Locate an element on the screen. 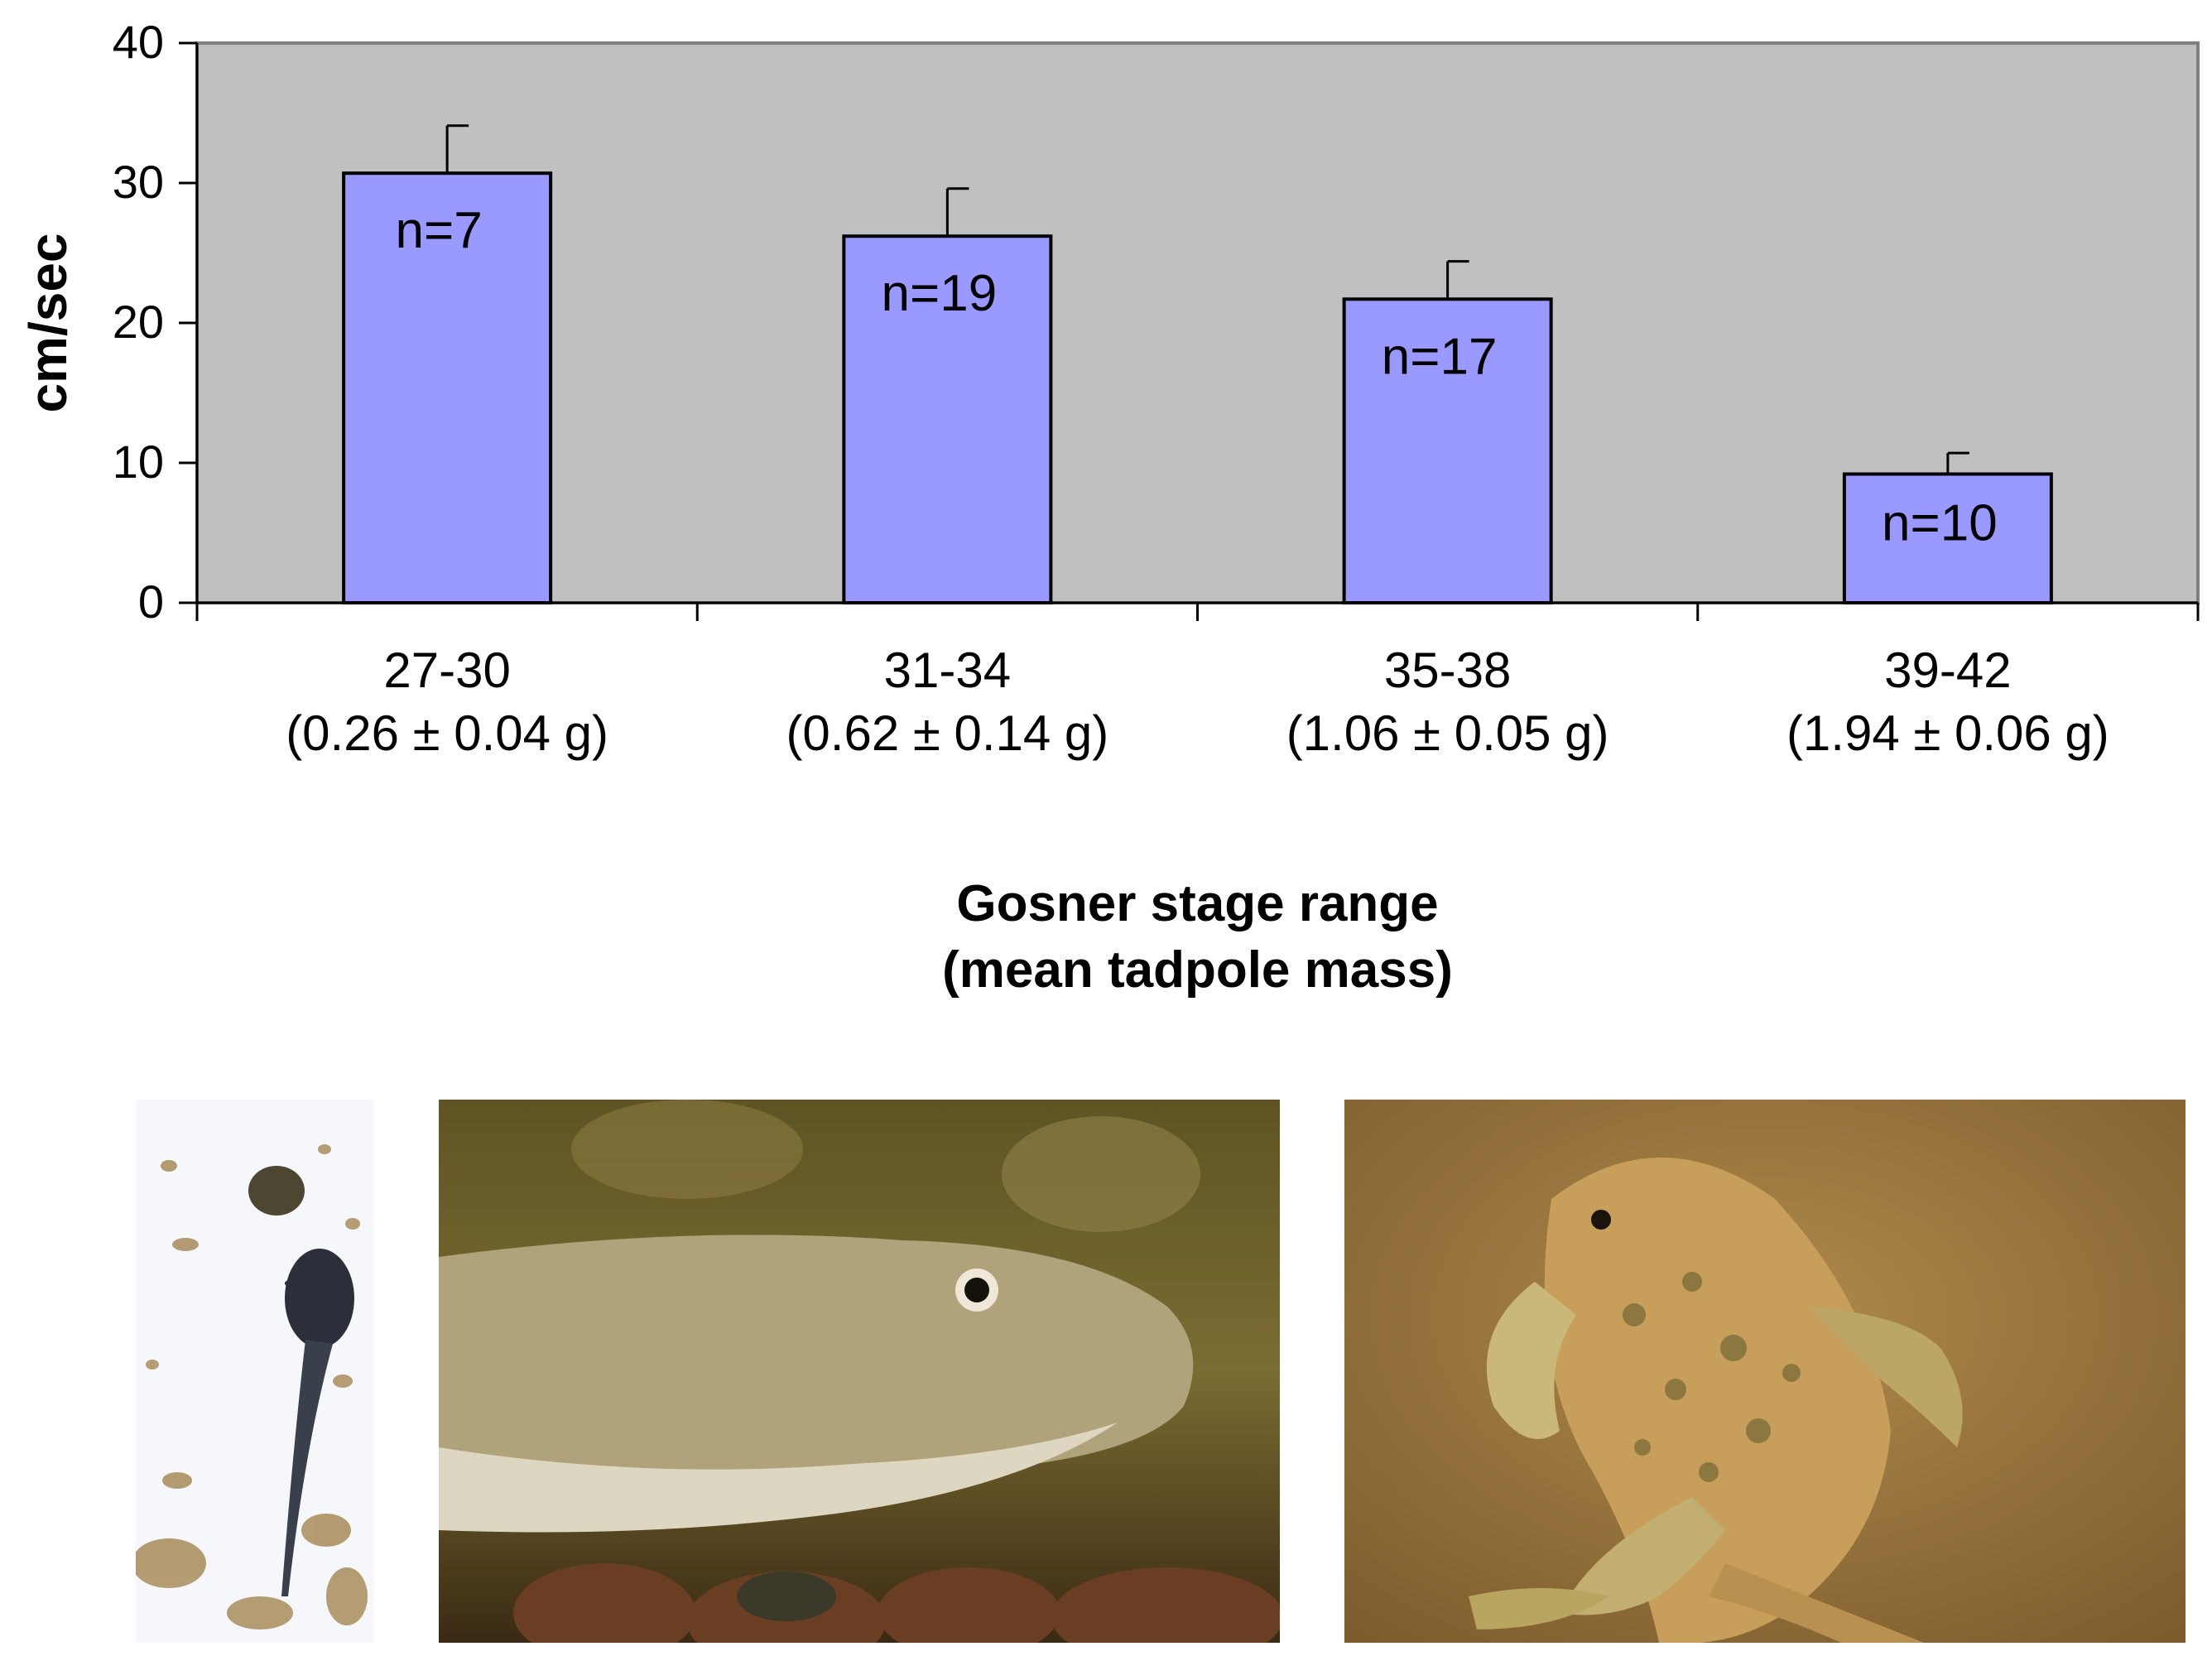  x-tick-label: 27-30 is located at coordinates (446, 670).